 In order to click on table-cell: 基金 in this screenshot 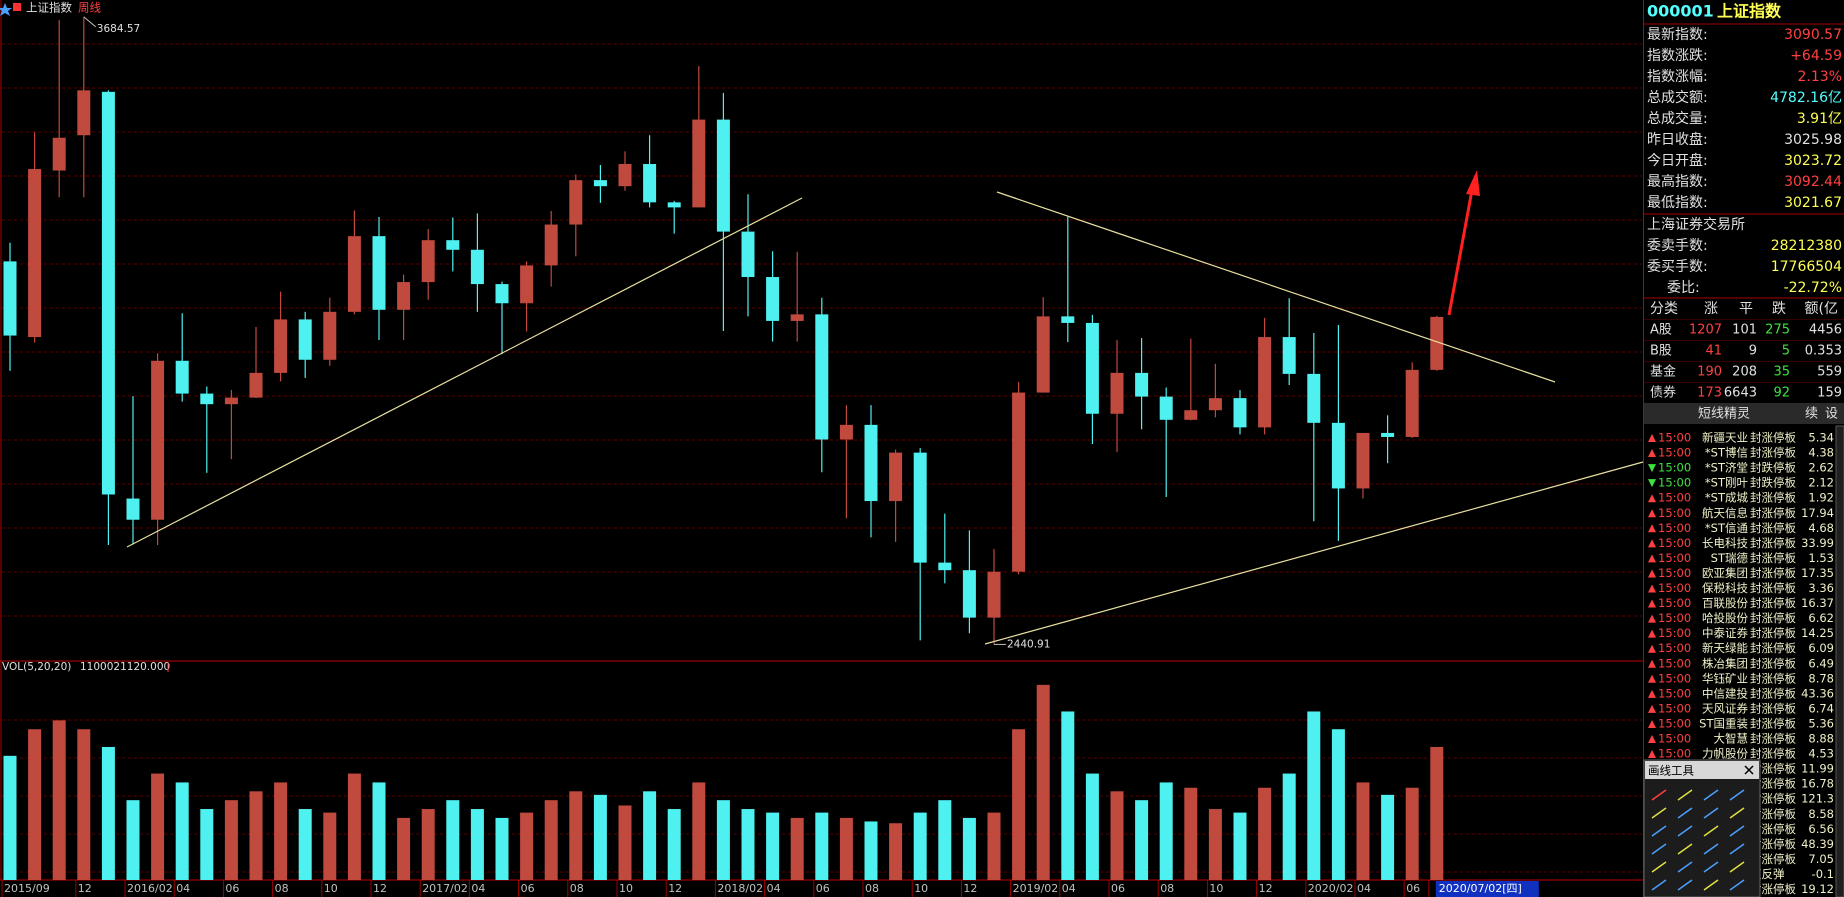, I will do `click(1663, 372)`.